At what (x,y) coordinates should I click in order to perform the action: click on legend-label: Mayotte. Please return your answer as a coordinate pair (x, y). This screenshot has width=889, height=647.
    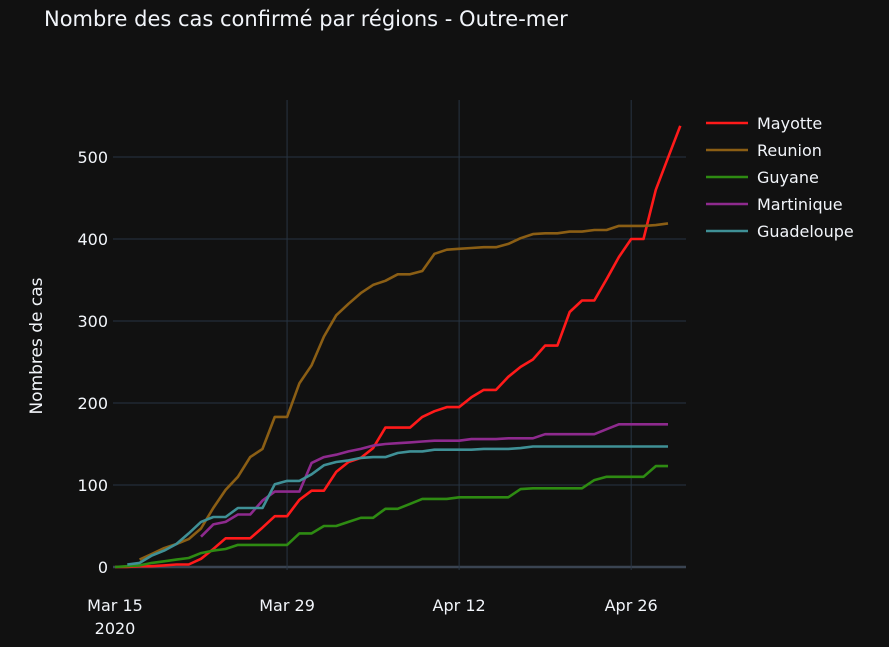
    Looking at the image, I should click on (789, 123).